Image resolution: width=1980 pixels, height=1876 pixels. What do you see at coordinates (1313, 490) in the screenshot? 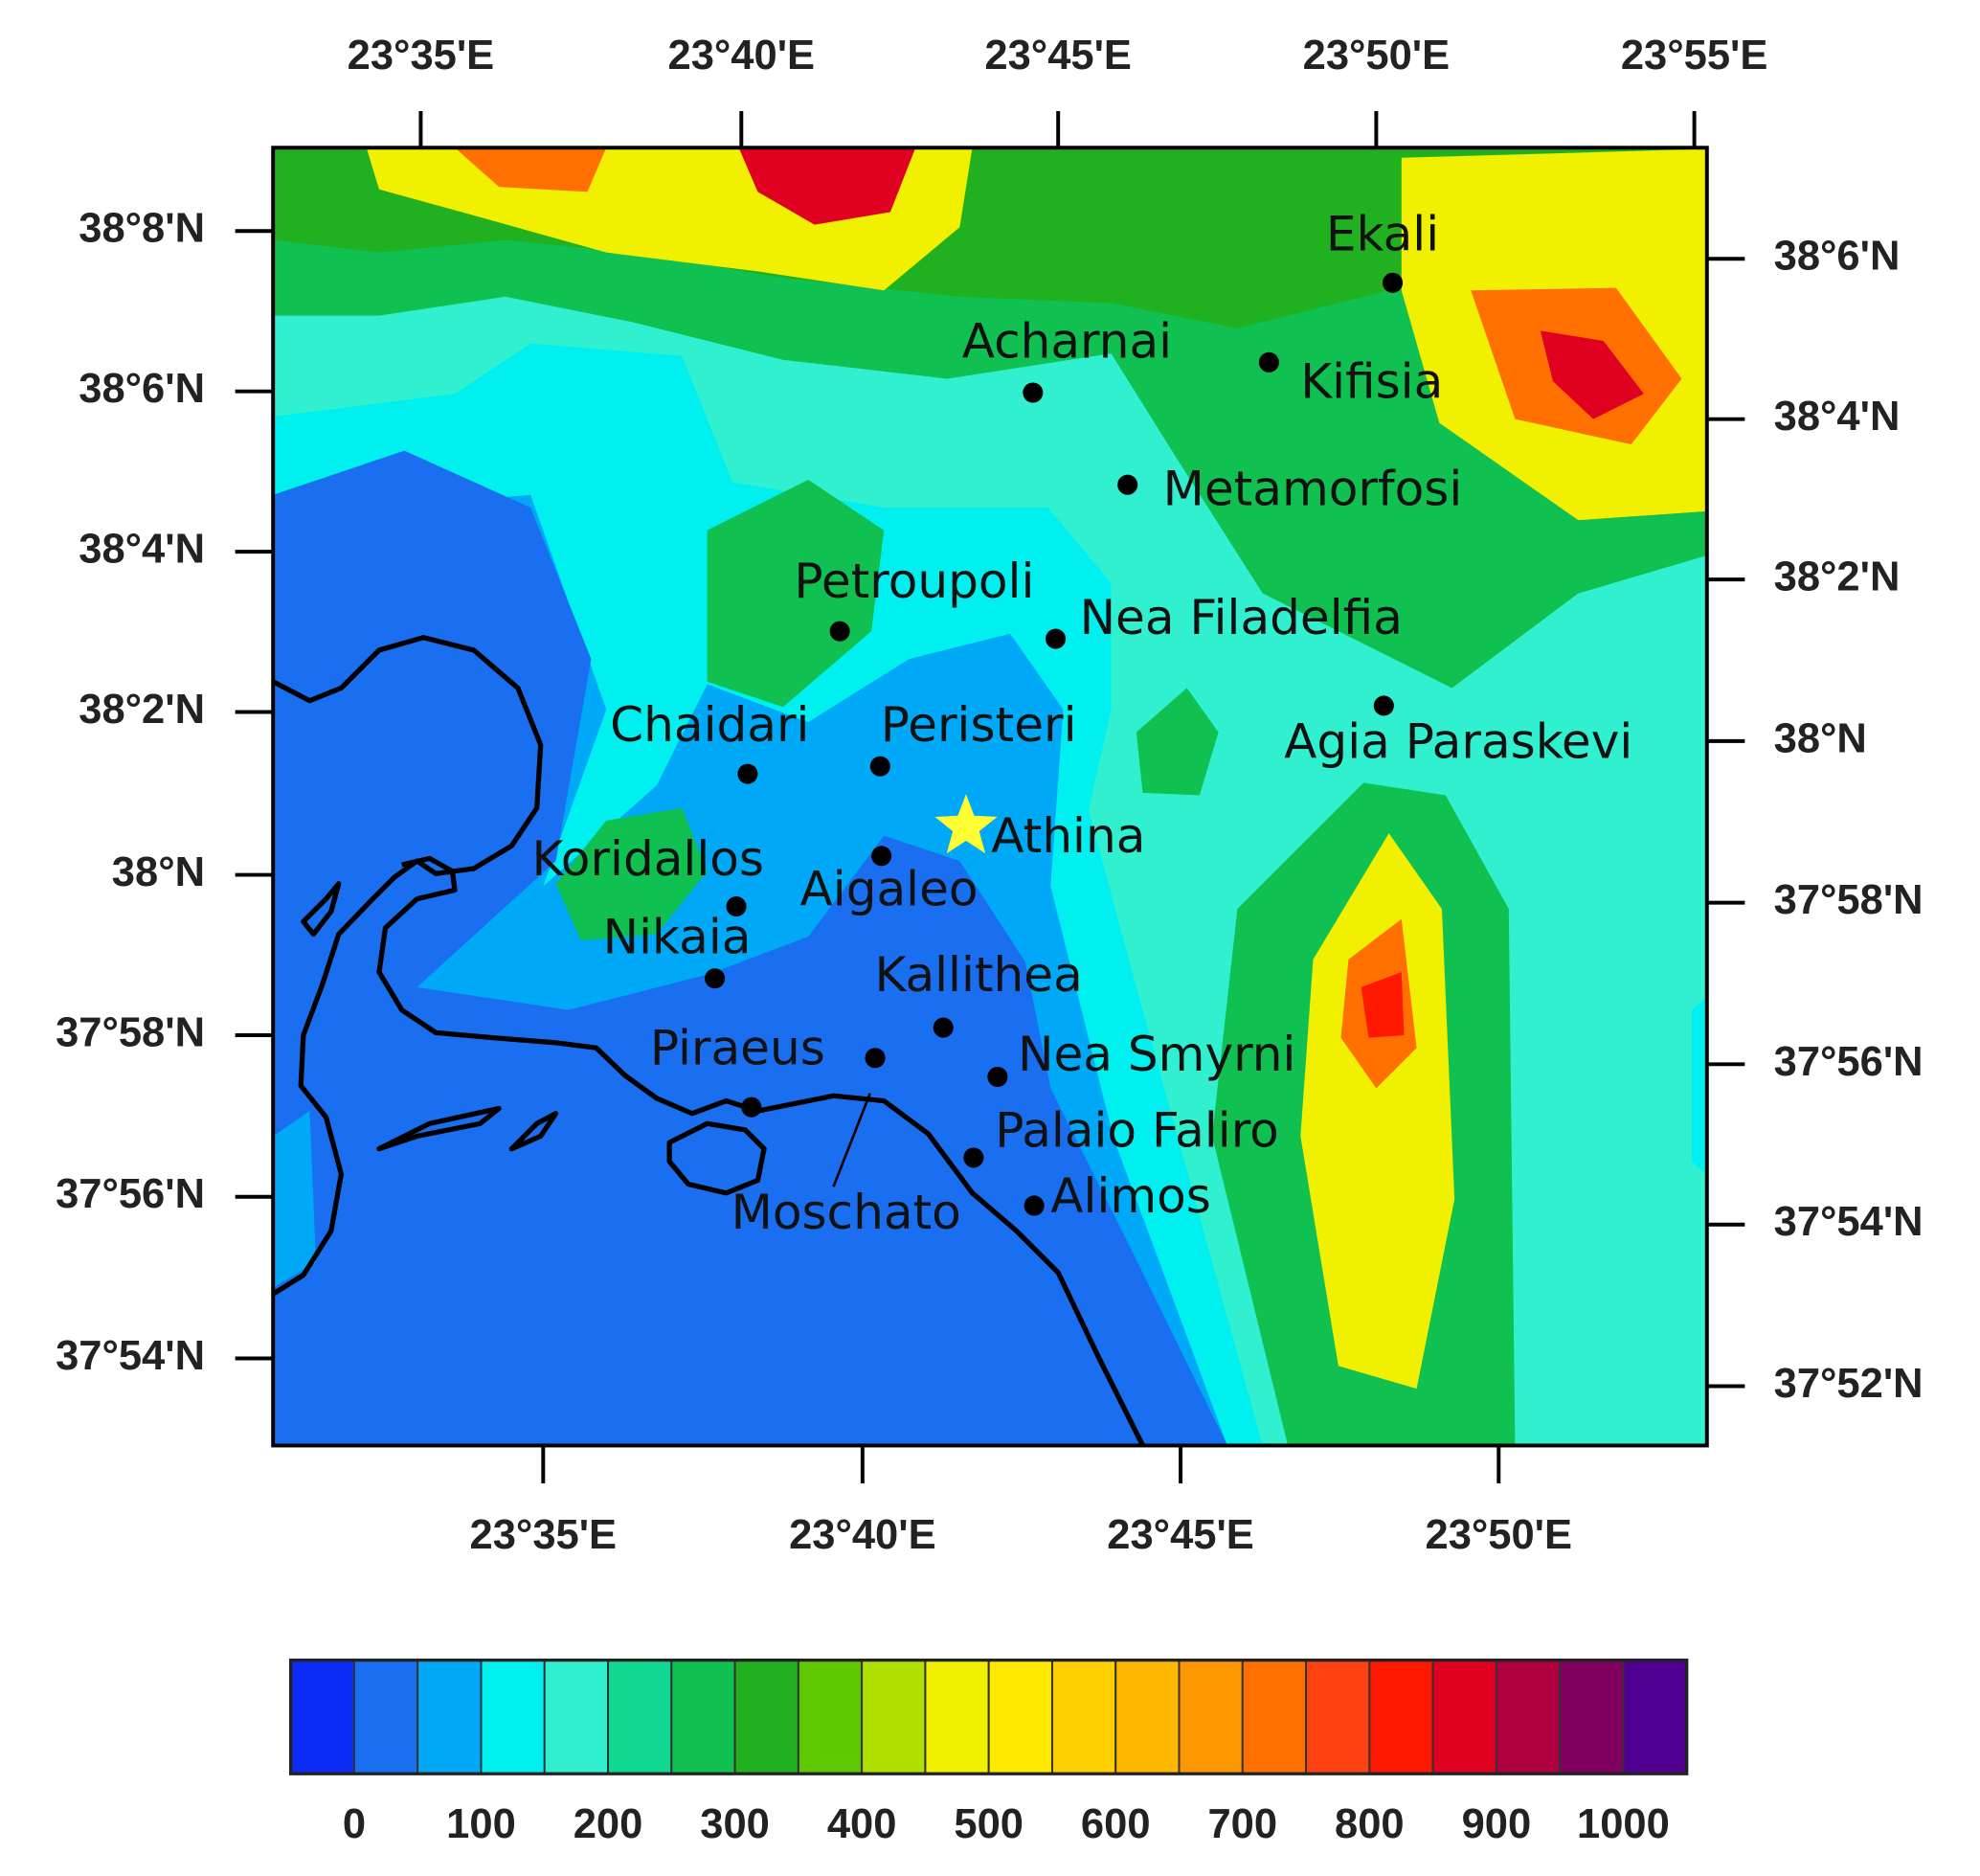
I see `place-label: Metamorfosi` at bounding box center [1313, 490].